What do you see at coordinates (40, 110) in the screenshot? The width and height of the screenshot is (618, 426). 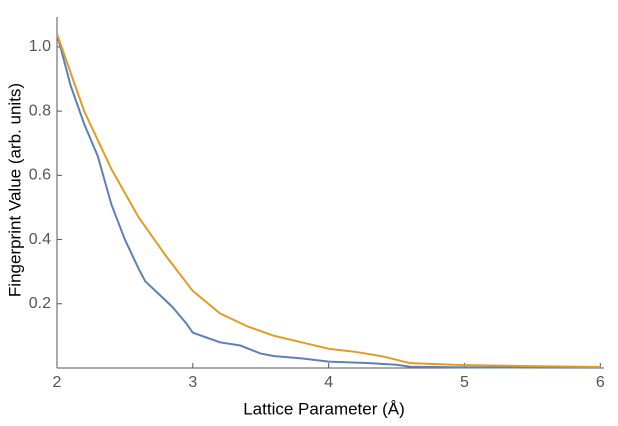 I see `y-tick-label: 0.8` at bounding box center [40, 110].